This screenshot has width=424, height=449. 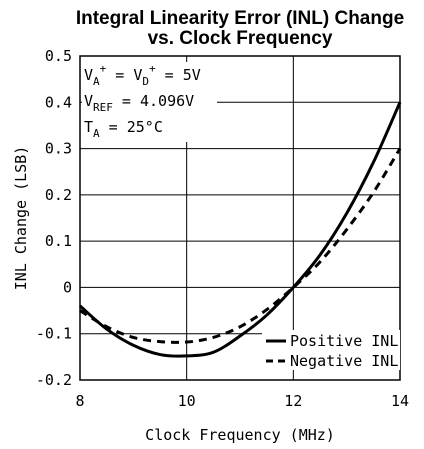 I want to click on y-tick-label: 0.3, so click(x=58, y=149).